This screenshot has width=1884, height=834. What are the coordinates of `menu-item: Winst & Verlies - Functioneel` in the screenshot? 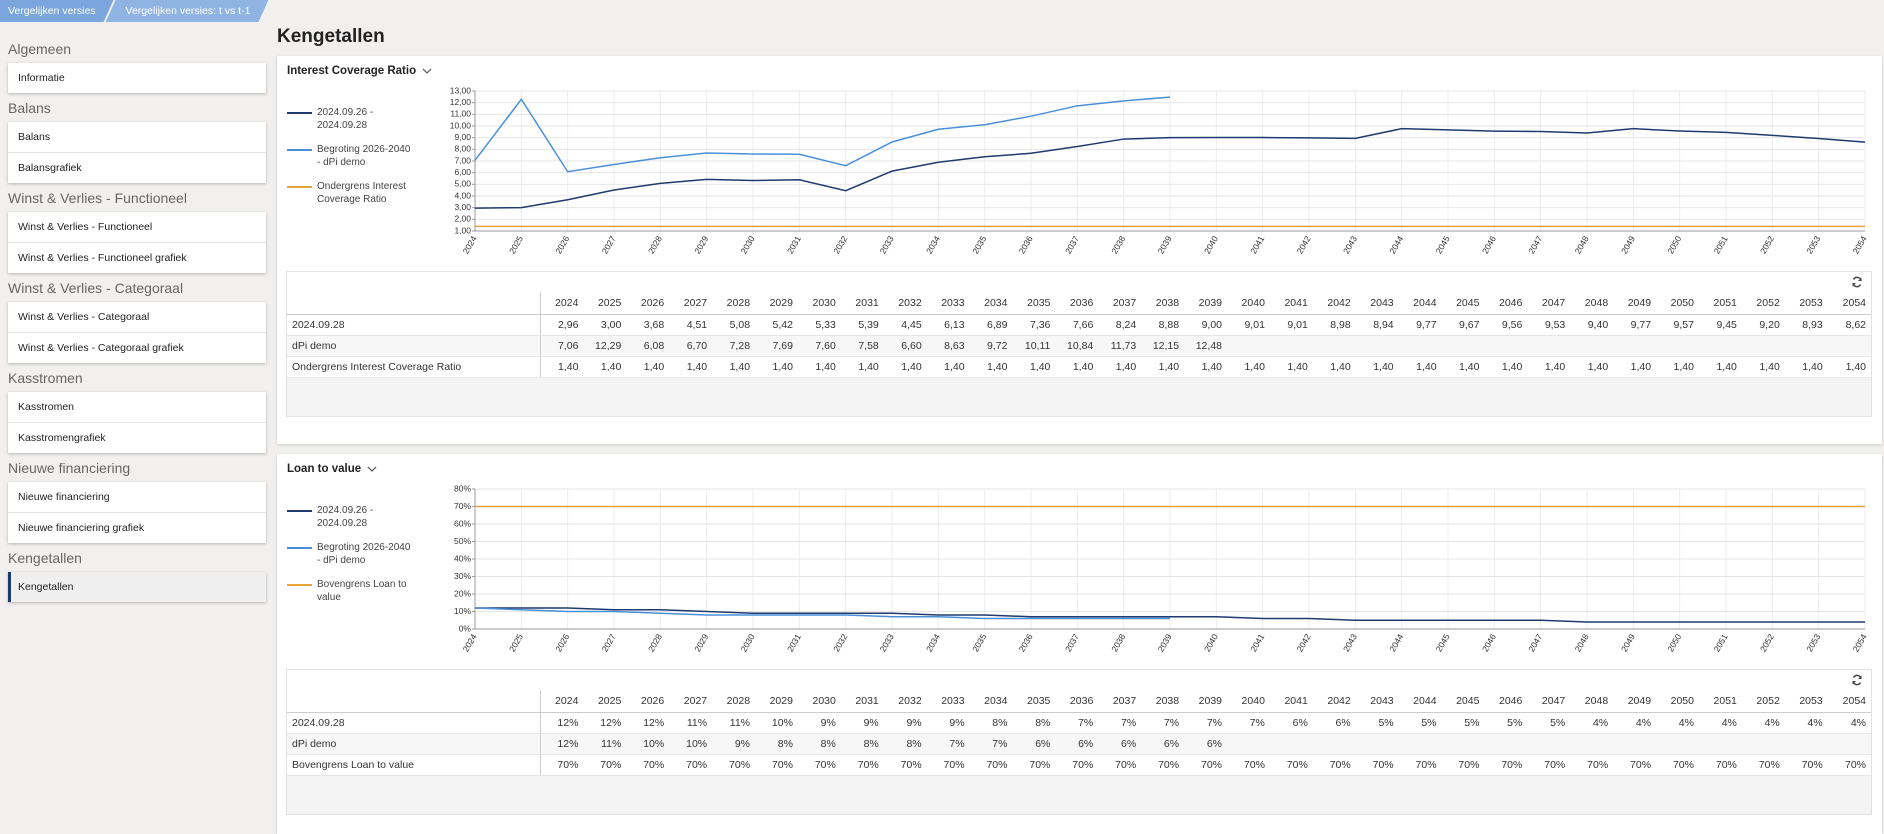 It's located at (137, 227).